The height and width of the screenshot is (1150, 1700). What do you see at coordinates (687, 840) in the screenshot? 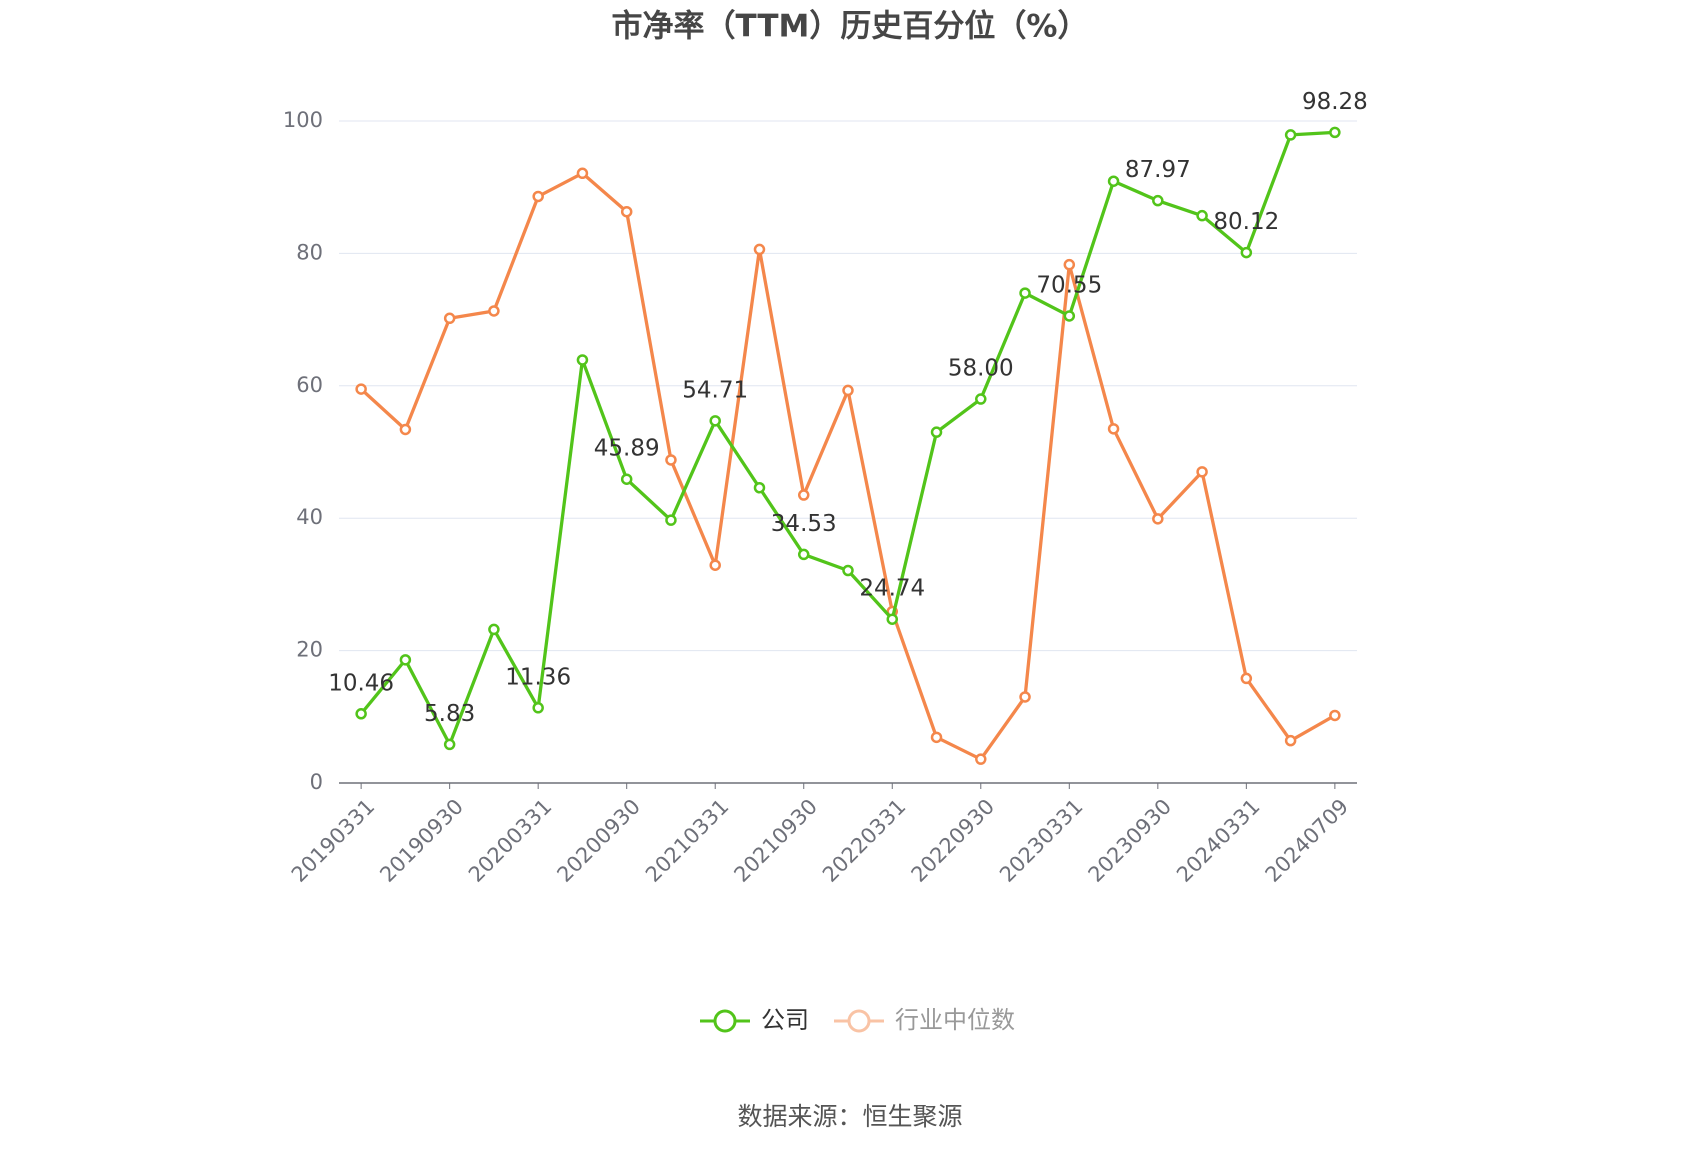
I see `x-tick-label: 20210331` at bounding box center [687, 840].